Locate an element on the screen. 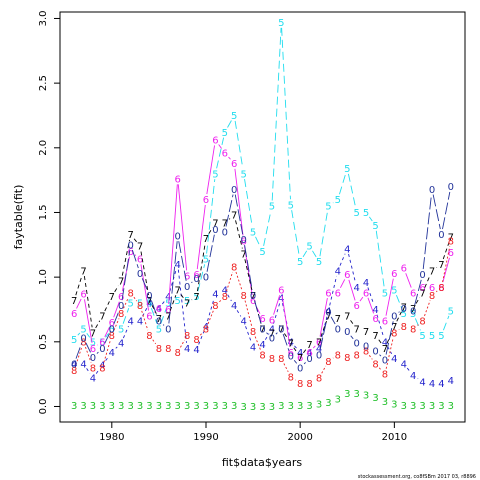  x-tick-label: 2000 is located at coordinates (299, 437).